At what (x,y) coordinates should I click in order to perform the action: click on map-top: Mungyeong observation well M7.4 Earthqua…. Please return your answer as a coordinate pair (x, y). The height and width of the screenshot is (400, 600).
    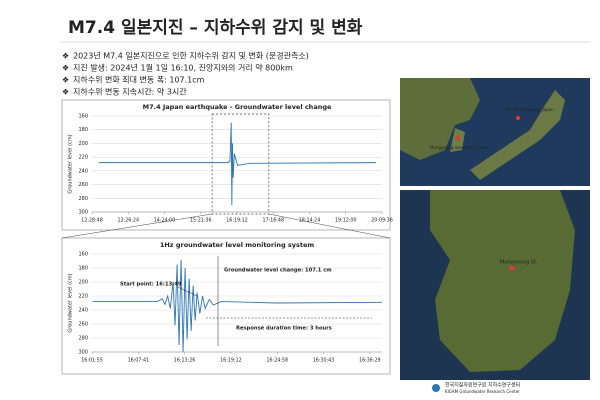
    Looking at the image, I should click on (495, 132).